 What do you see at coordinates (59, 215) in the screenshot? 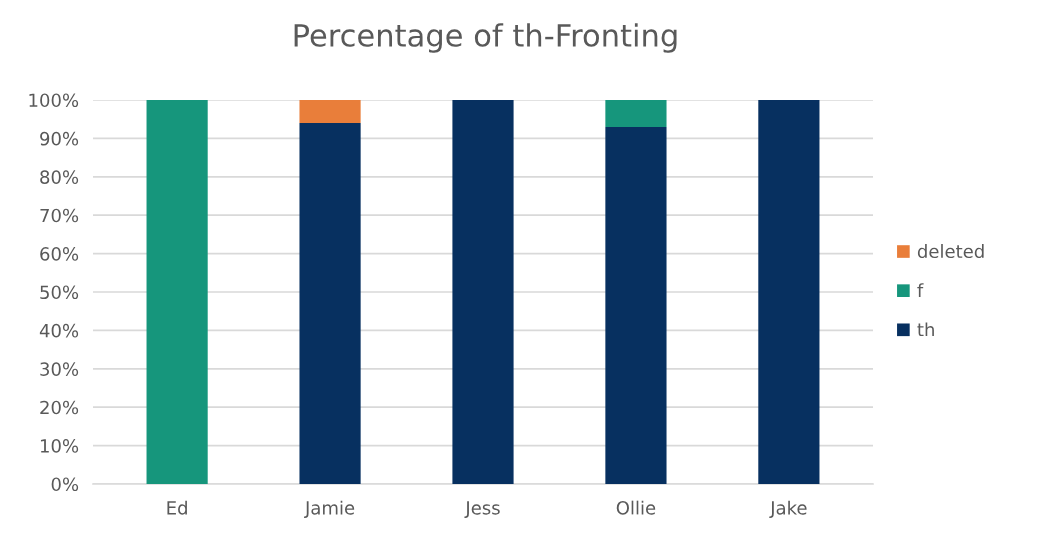
I see `y-tick-label: 70%` at bounding box center [59, 215].